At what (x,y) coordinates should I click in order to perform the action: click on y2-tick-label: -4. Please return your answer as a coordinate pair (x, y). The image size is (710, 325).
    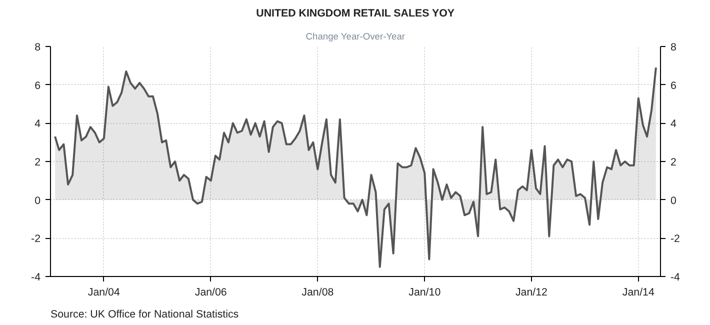
    Looking at the image, I should click on (675, 278).